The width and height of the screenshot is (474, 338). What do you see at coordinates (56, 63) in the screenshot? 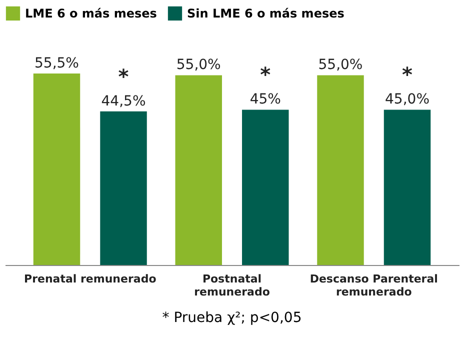
I see `data-label: 55,5%` at bounding box center [56, 63].